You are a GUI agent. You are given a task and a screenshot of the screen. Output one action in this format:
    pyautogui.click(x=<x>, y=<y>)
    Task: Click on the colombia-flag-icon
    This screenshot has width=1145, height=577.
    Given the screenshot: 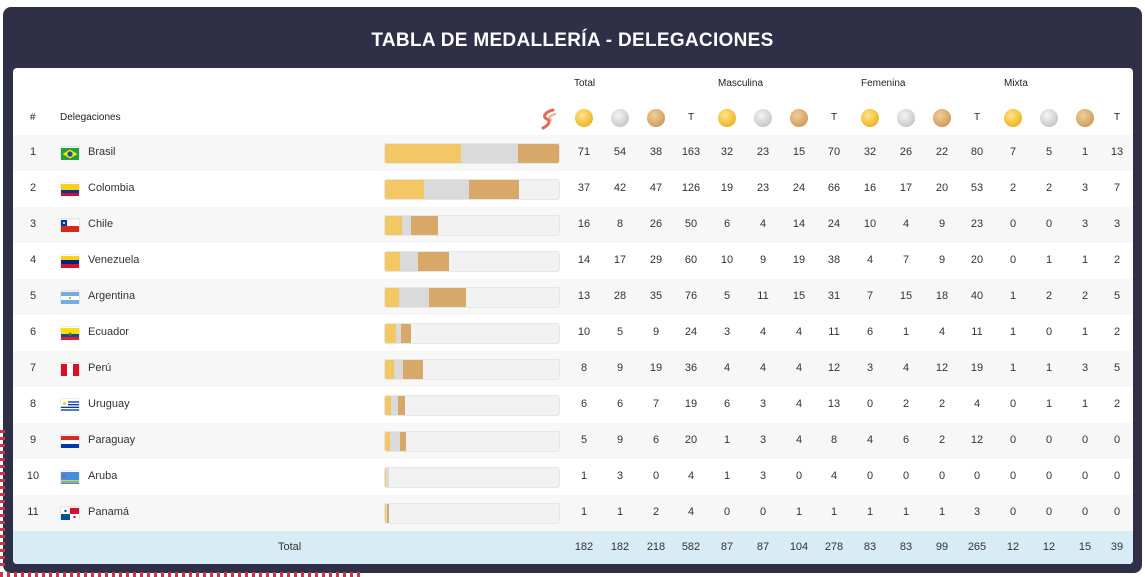 What is the action you would take?
    pyautogui.click(x=70, y=189)
    